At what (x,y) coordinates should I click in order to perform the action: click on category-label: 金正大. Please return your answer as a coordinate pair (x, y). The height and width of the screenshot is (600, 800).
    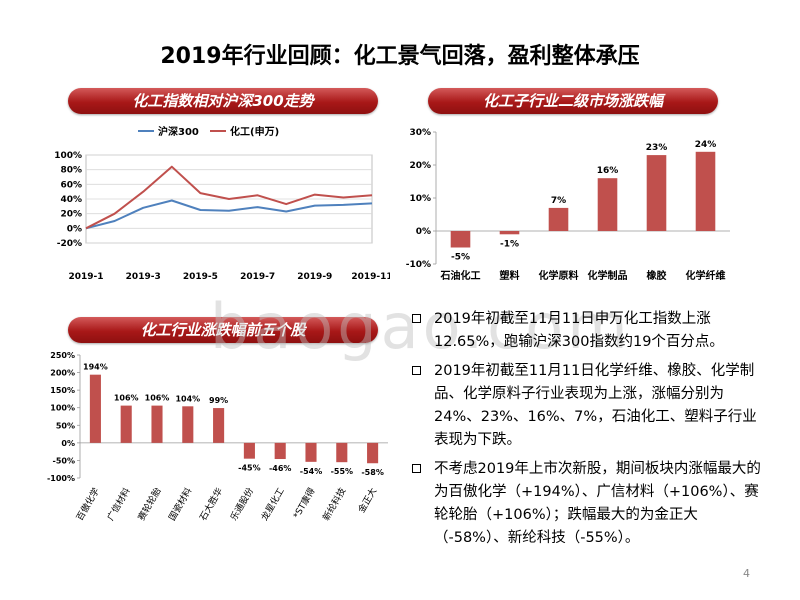
    Looking at the image, I should click on (367, 500).